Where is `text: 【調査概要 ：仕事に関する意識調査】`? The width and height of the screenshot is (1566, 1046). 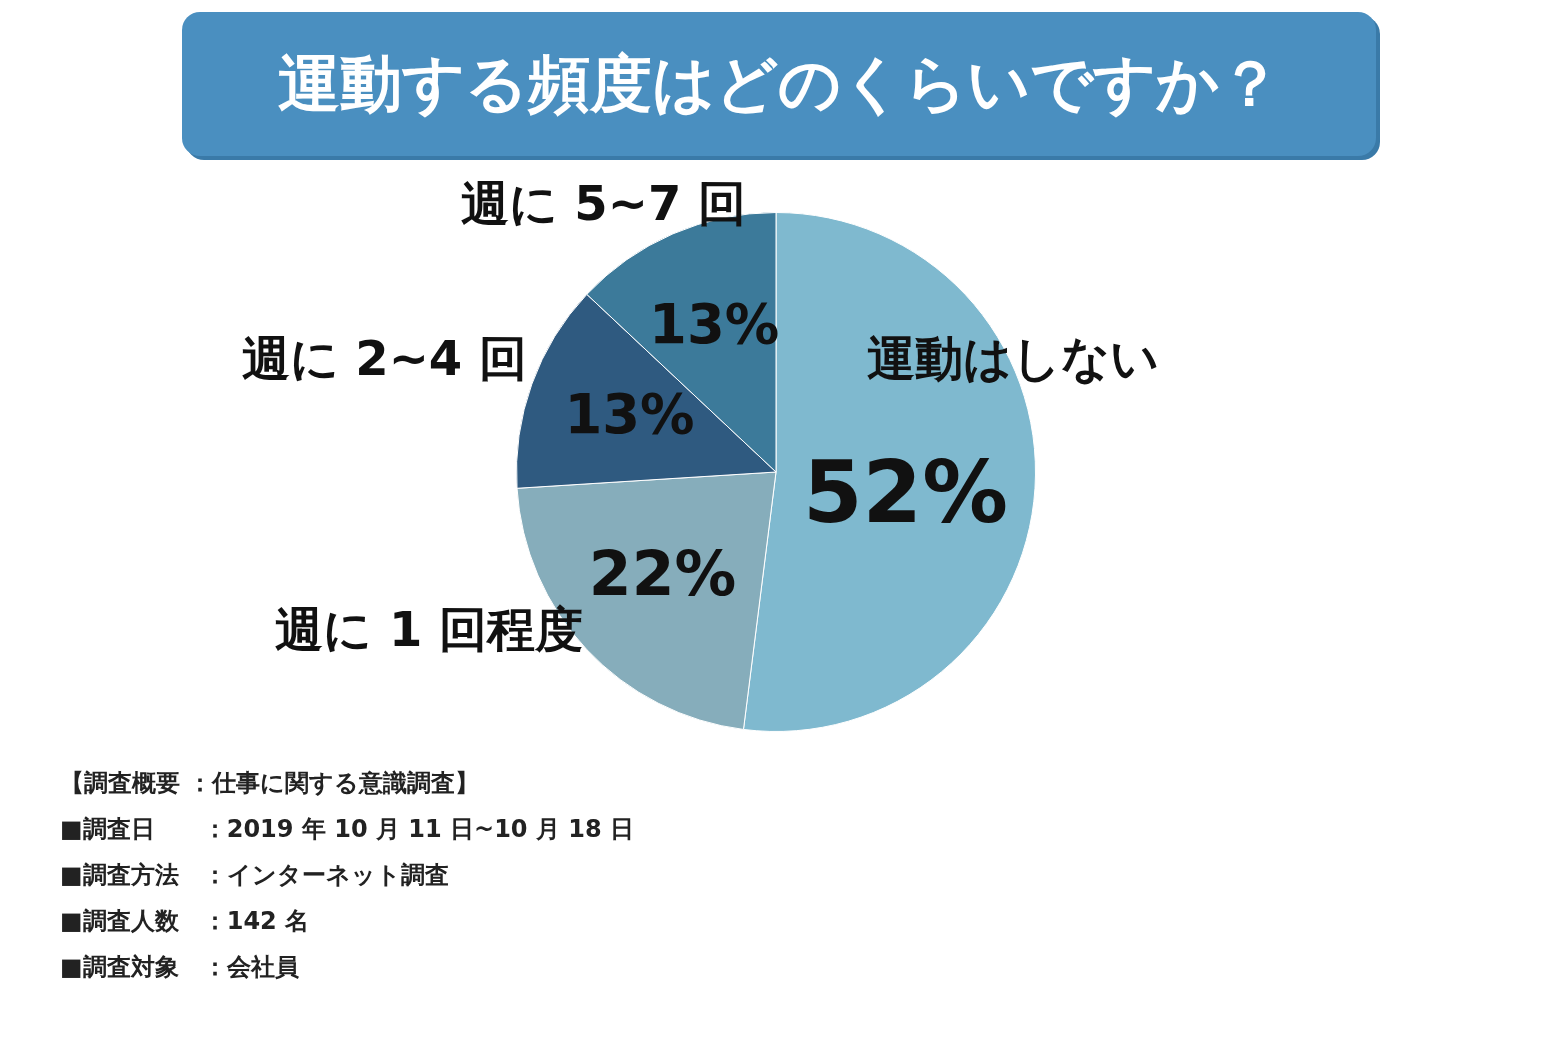
text: 【調査概要 ：仕事に関する意識調査】 is located at coordinates (270, 783).